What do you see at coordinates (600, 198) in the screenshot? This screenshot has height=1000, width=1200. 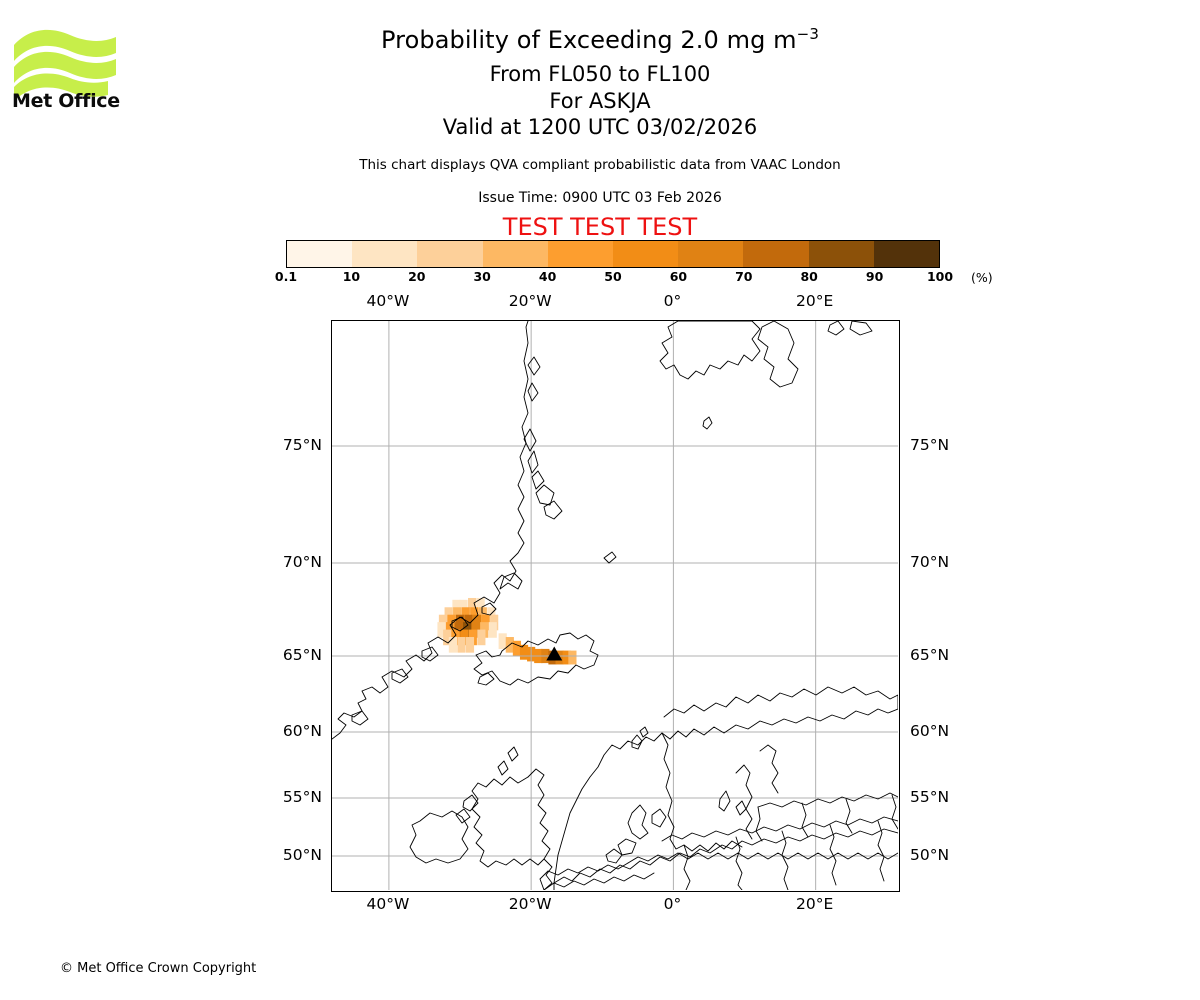 I see `issue-time-label: Issue Time: 0900 UTC 03 Feb 2026` at bounding box center [600, 198].